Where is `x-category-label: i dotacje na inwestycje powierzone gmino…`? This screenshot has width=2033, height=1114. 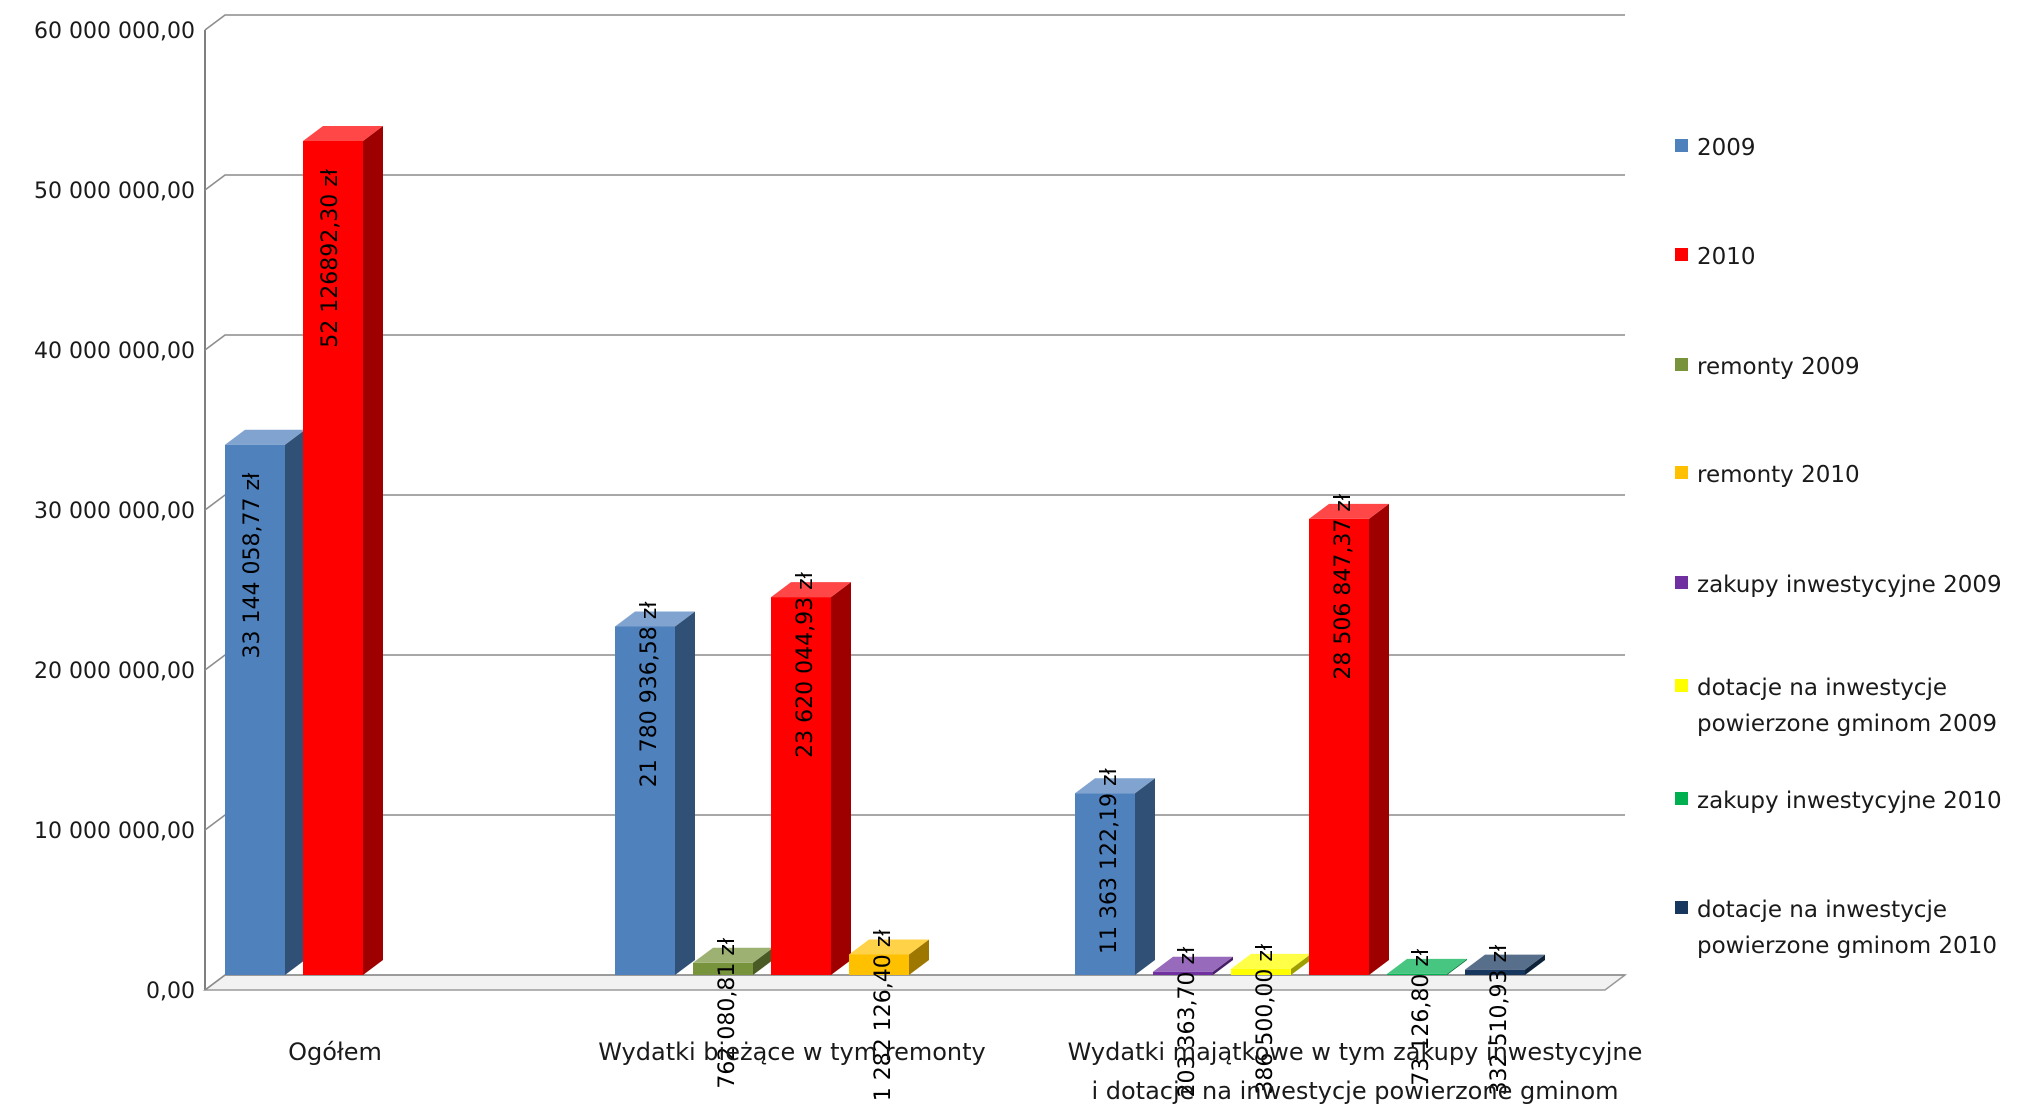 x-category-label: i dotacje na inwestycje powierzone gmino… is located at coordinates (1354, 1091).